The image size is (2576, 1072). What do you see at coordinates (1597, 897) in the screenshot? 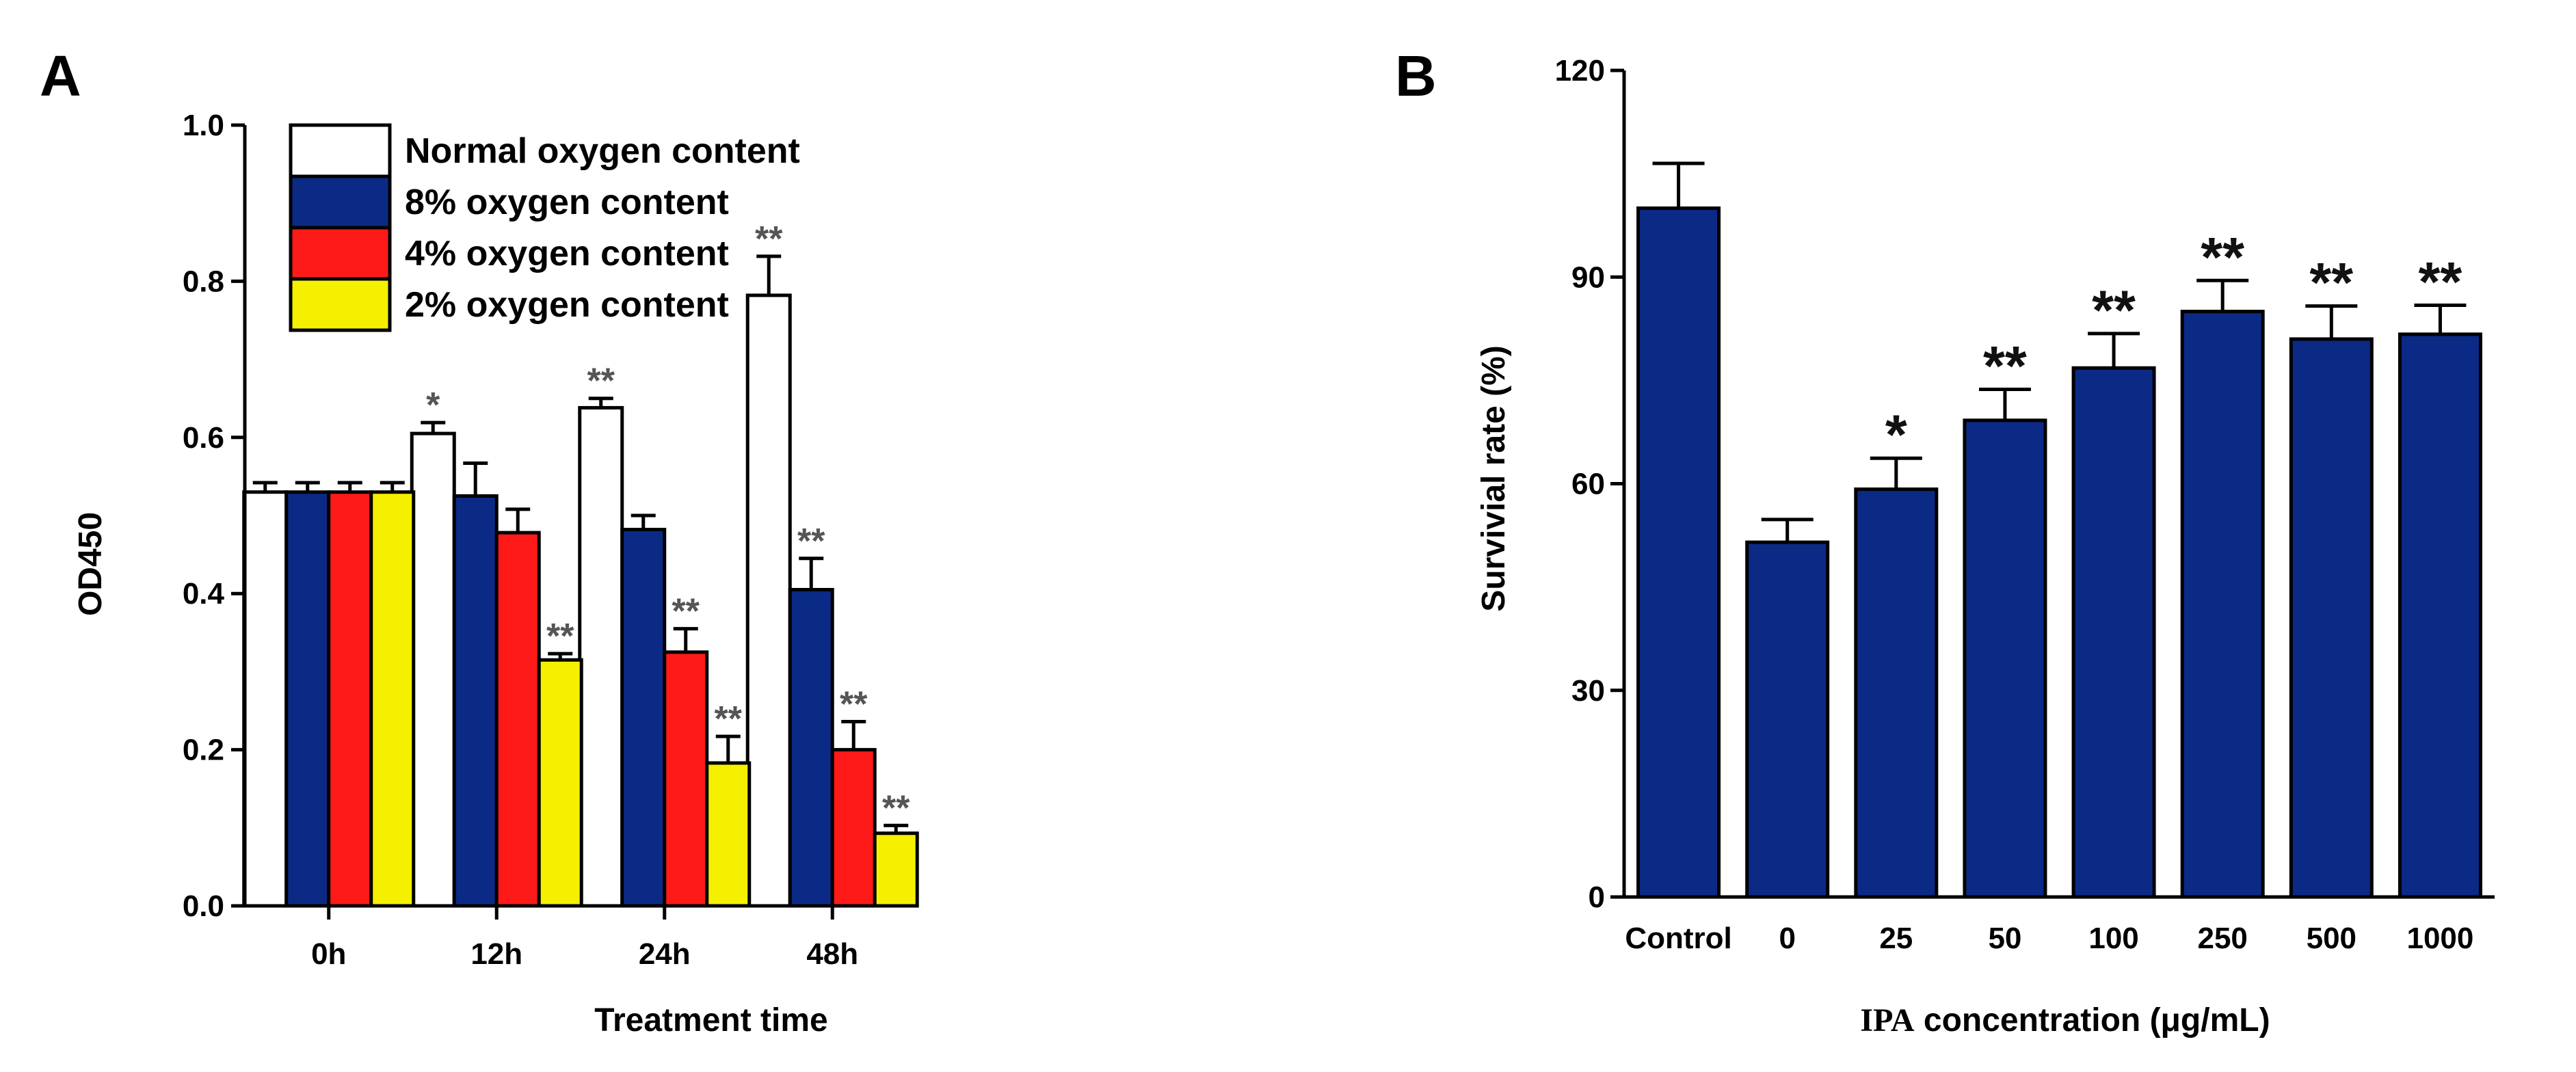
I see `panel-b-y-tick-label: 0` at bounding box center [1597, 897].